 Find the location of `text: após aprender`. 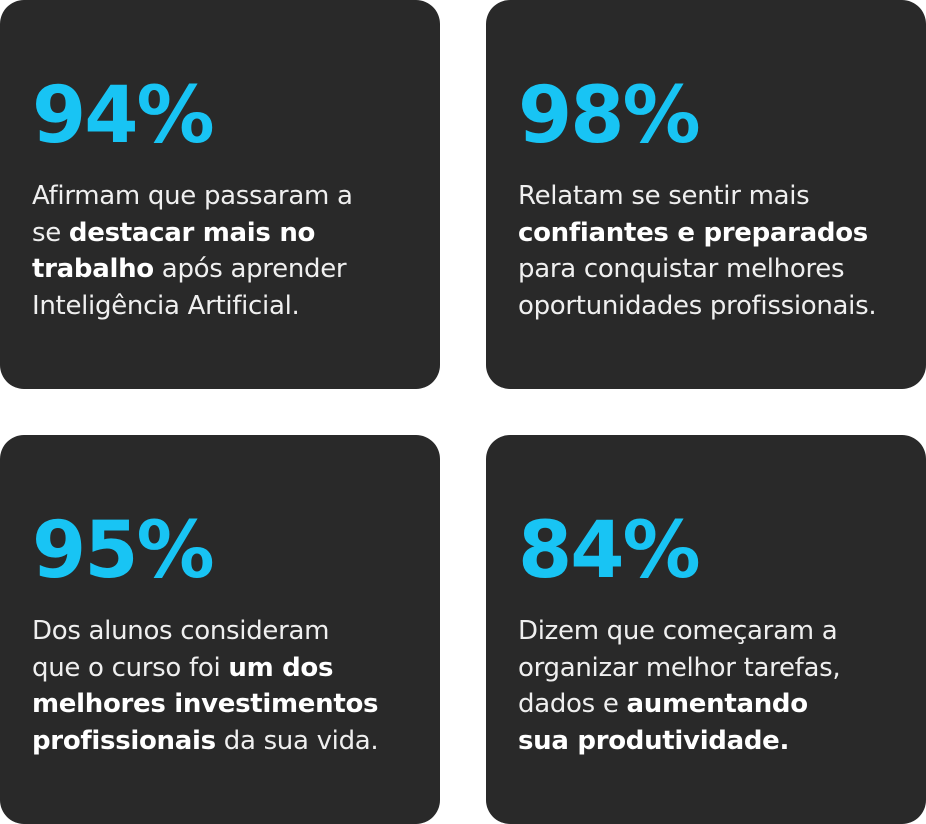

text: após aprender is located at coordinates (250, 269).